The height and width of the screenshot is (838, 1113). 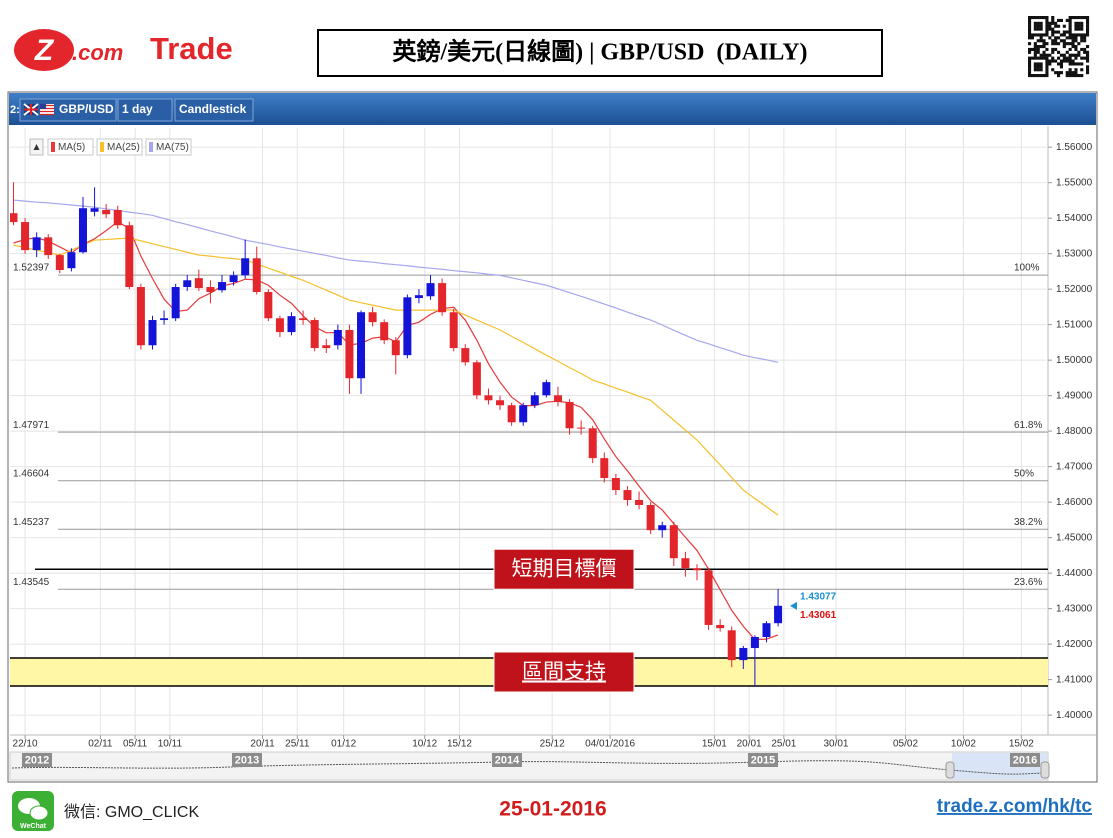 I want to click on last-price-label: 1.43061, so click(x=818, y=615).